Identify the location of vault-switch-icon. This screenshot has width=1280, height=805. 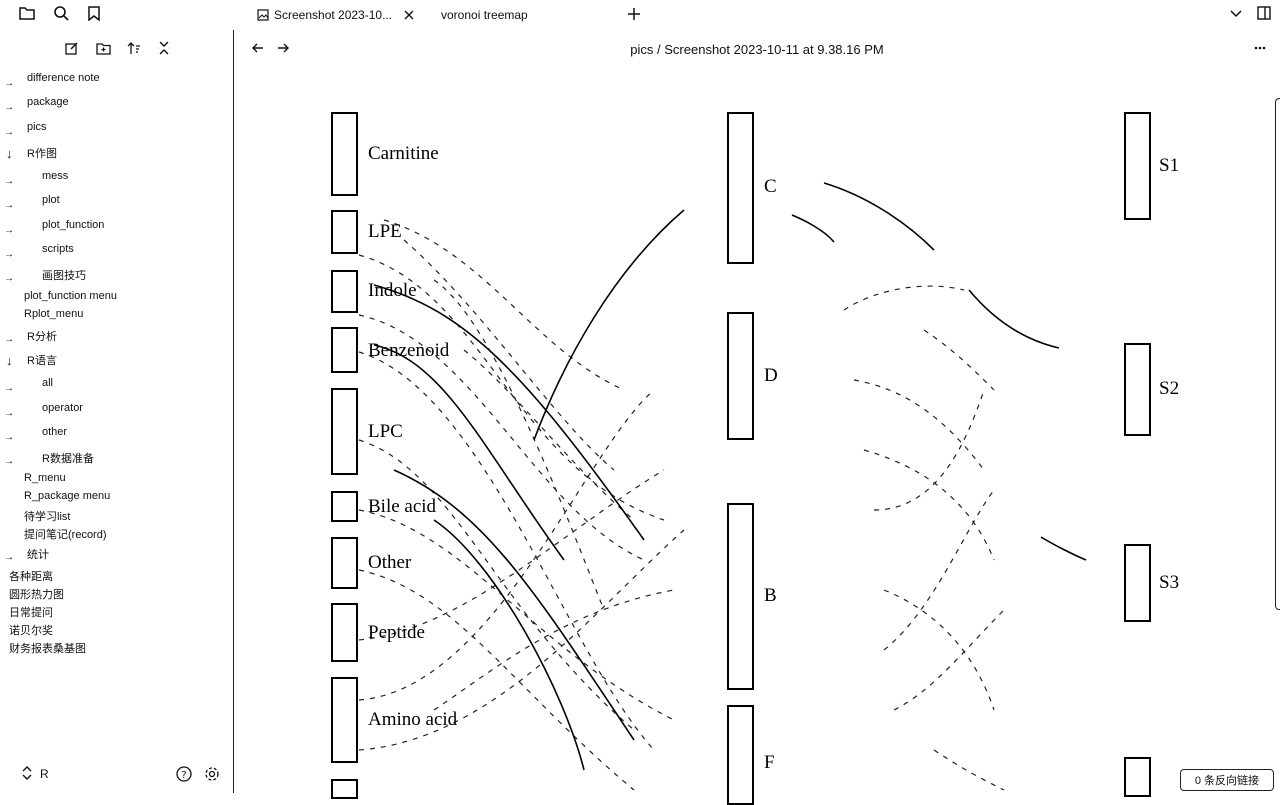
(27, 773).